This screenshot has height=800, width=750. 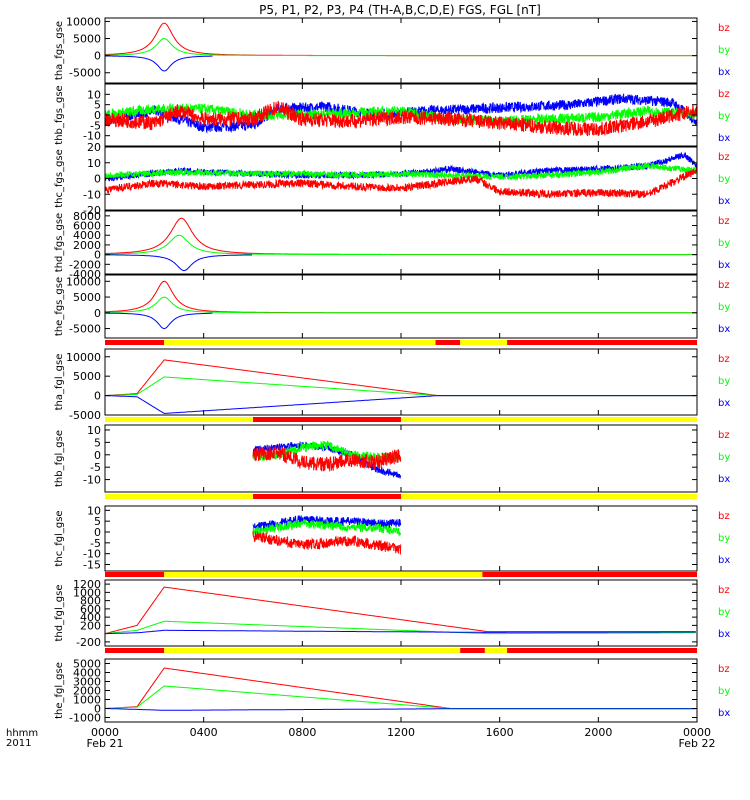 What do you see at coordinates (92, 565) in the screenshot?
I see `y-tick-label: -15` at bounding box center [92, 565].